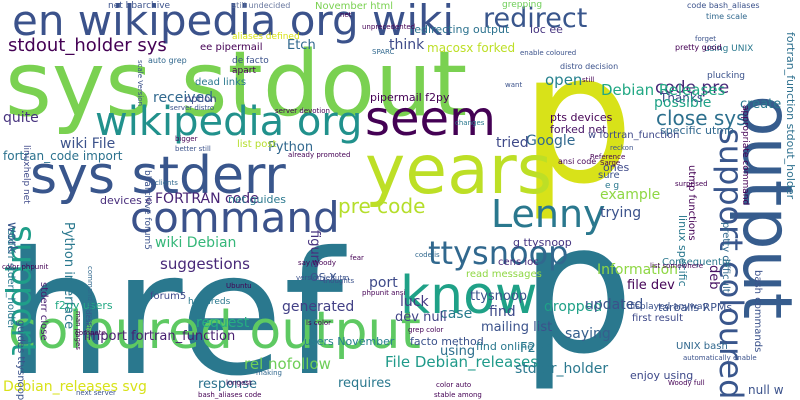  What do you see at coordinates (193, 149) in the screenshot?
I see `cloud-word: better still` at bounding box center [193, 149].